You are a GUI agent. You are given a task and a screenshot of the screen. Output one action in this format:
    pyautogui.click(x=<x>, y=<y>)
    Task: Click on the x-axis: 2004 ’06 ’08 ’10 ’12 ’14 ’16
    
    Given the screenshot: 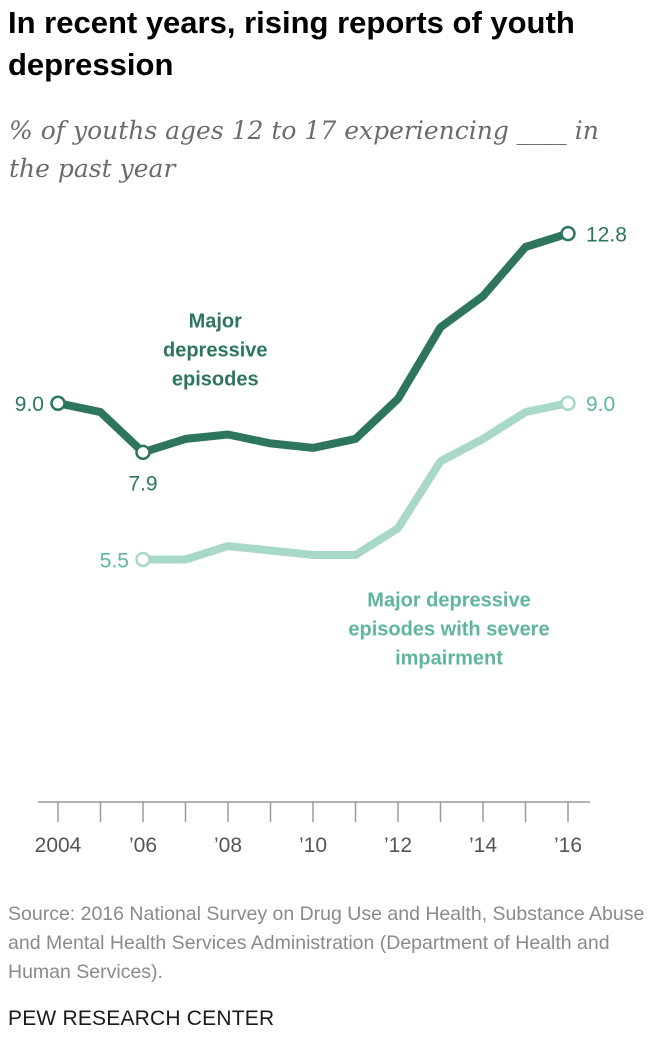 What is the action you would take?
    pyautogui.click(x=312, y=829)
    